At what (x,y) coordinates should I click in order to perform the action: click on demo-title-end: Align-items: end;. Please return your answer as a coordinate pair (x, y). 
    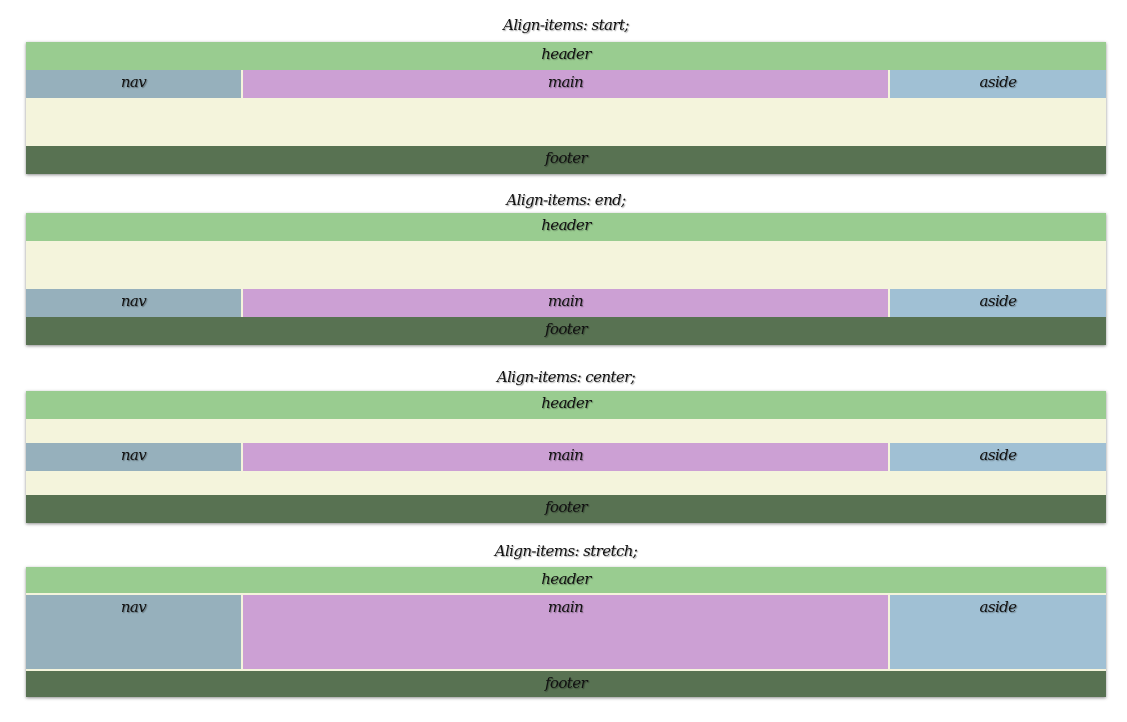
    Looking at the image, I should click on (566, 200).